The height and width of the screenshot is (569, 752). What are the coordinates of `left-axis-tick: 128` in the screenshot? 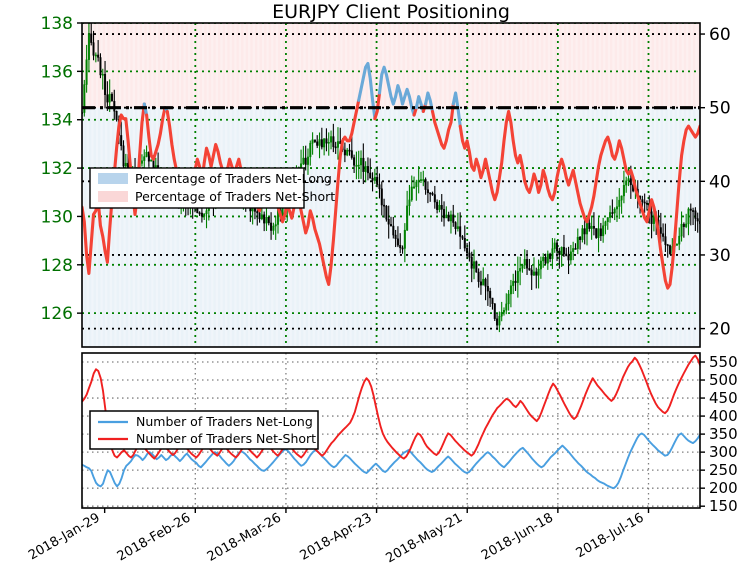 It's located at (57, 266).